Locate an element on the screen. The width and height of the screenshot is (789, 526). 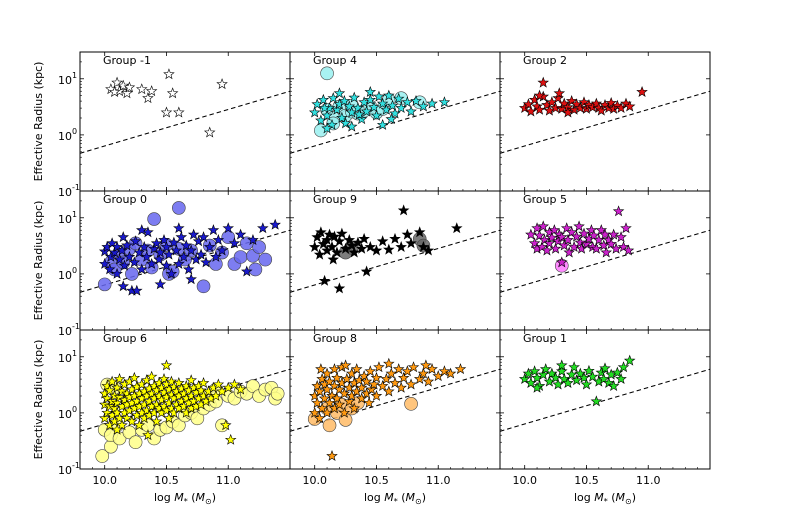
panel-title: Group 2 is located at coordinates (545, 60).